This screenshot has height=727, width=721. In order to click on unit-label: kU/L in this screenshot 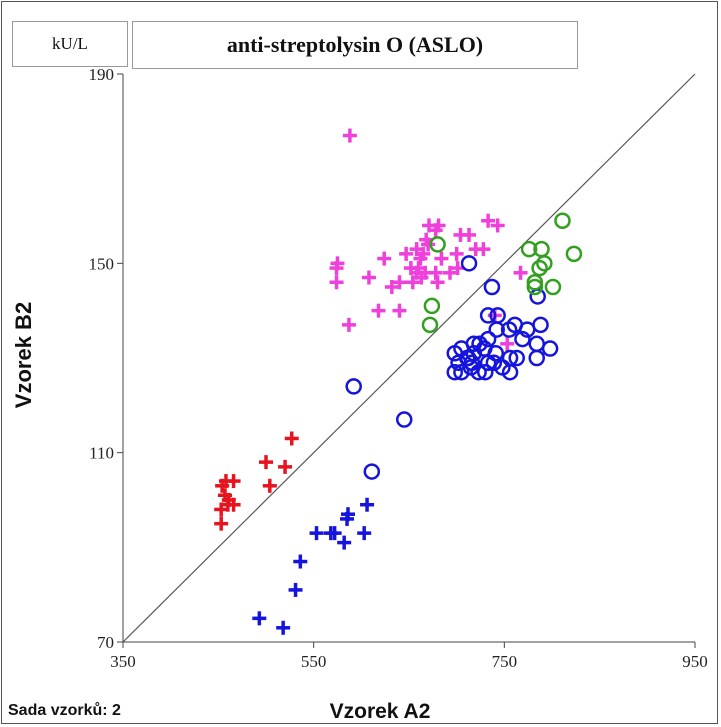, I will do `click(70, 44)`.